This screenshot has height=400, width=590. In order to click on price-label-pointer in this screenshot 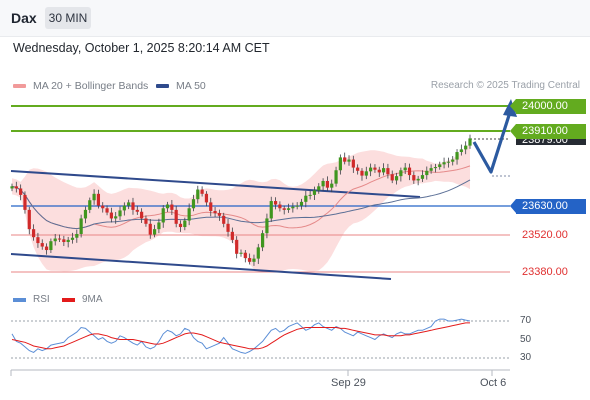, I will do `click(513, 106)`.